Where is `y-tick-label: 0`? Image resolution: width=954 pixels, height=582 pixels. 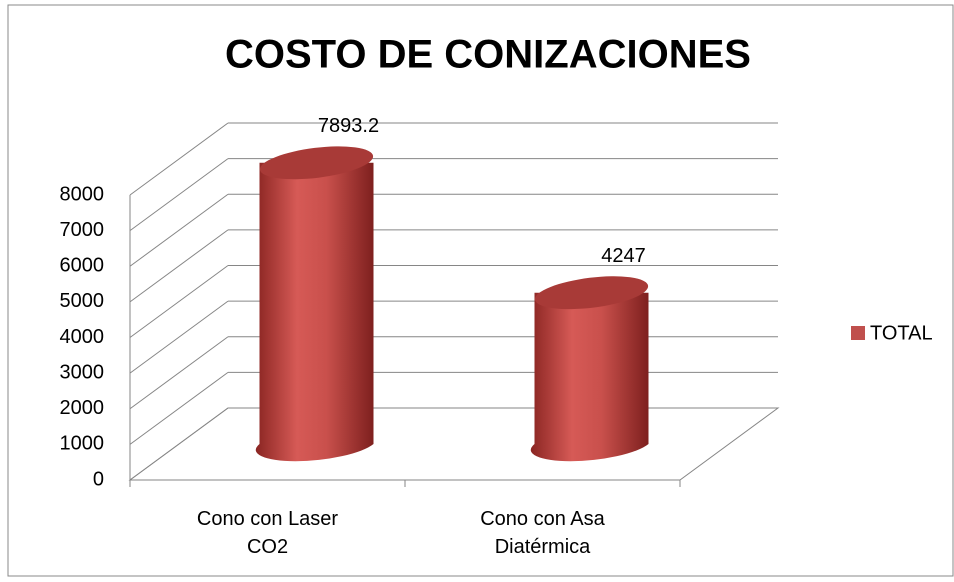
y-tick-label: 0 is located at coordinates (98, 479).